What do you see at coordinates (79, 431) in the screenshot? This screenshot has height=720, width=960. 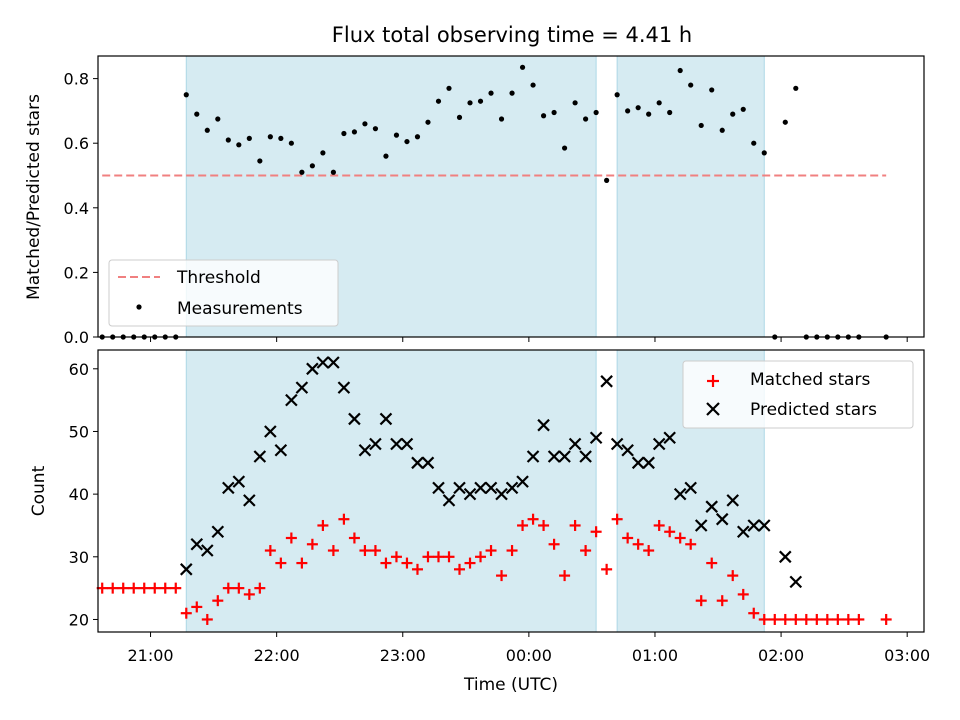 I see `y-tick-label: 50` at bounding box center [79, 431].